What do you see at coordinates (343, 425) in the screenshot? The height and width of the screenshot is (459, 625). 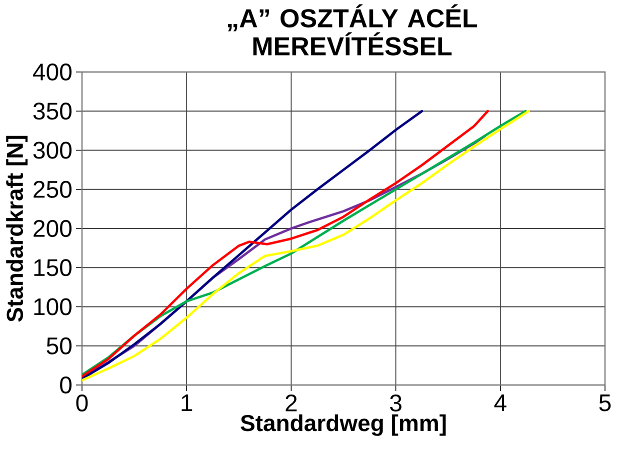 I see `x-axis-title: Standardweg [mm]` at bounding box center [343, 425].